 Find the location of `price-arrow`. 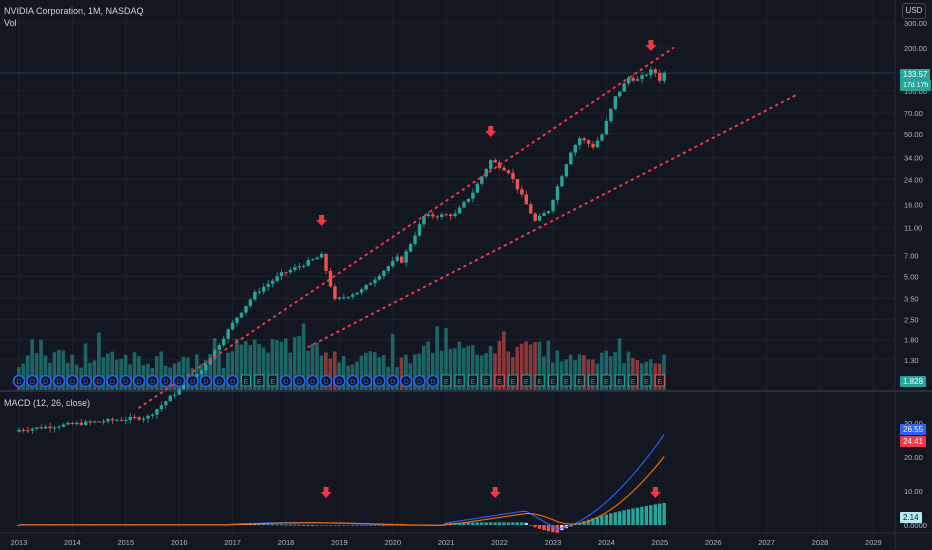

price-arrow is located at coordinates (491, 131).